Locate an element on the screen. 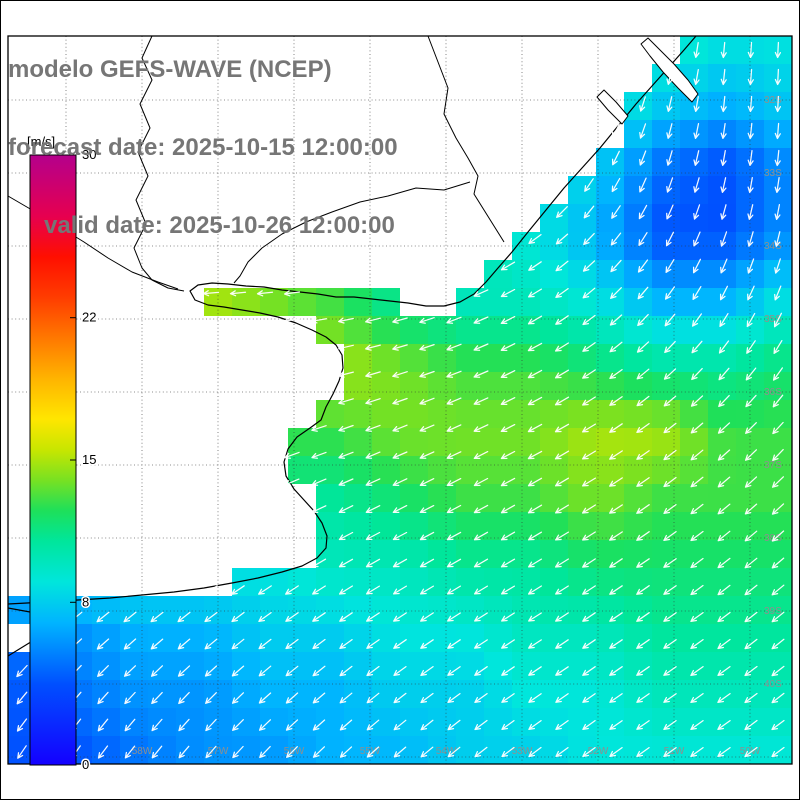 The height and width of the screenshot is (800, 800). lat-label: 34S is located at coordinates (773, 246).